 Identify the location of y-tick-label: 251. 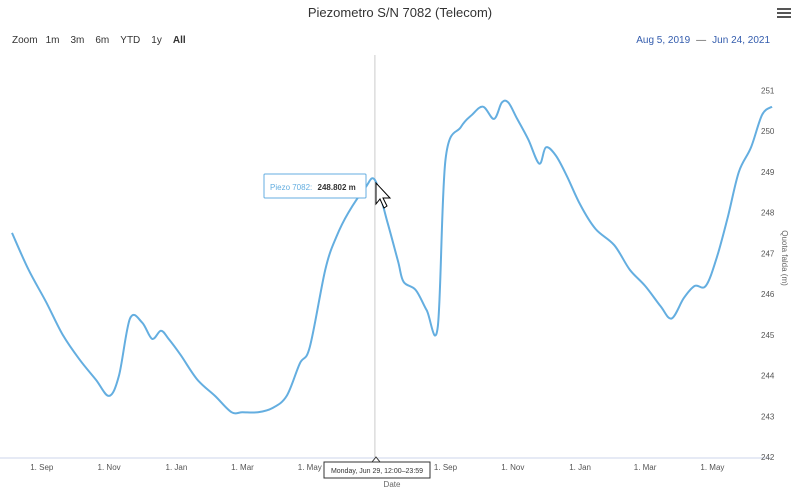
(768, 90).